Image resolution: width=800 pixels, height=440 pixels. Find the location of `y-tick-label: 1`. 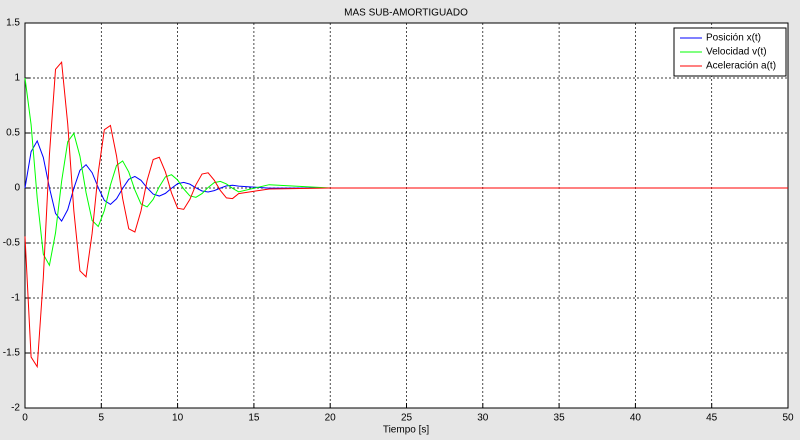

y-tick-label: 1 is located at coordinates (17, 78).